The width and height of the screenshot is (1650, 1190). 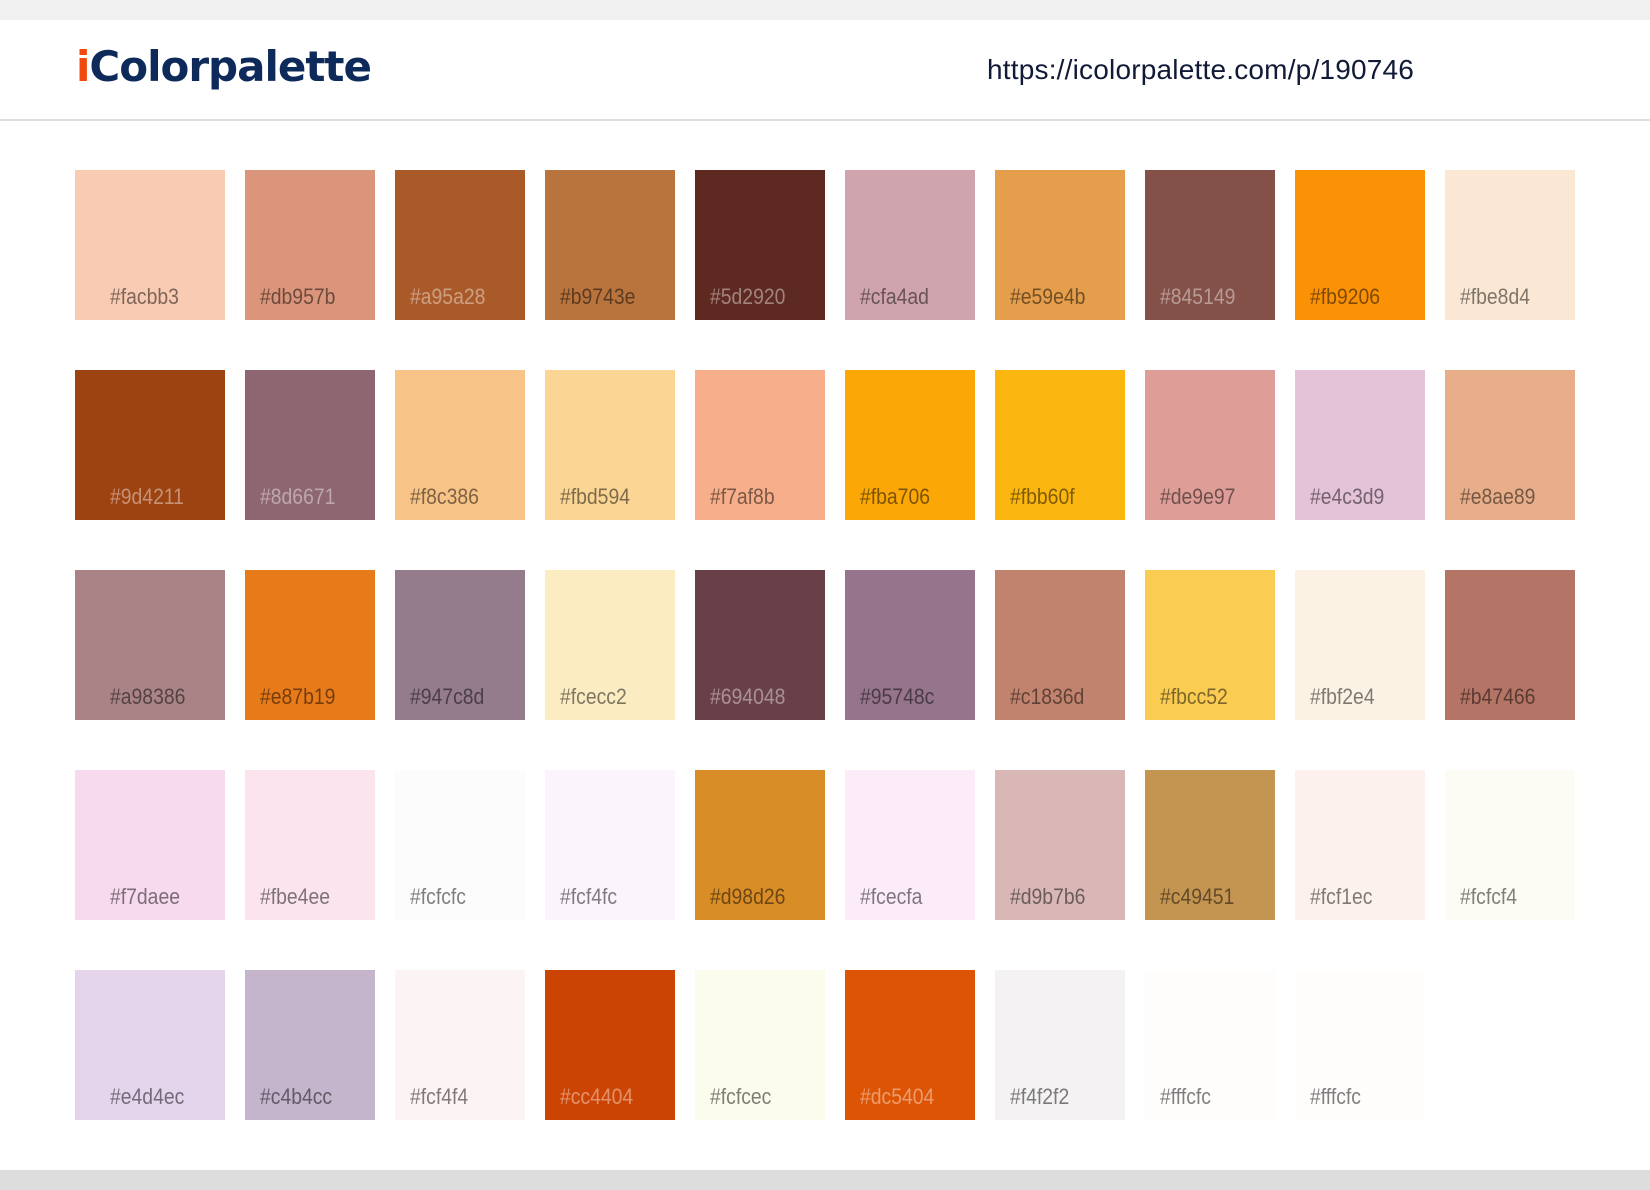 I want to click on swatch-hex-label: #d9b7b6, so click(x=1048, y=896).